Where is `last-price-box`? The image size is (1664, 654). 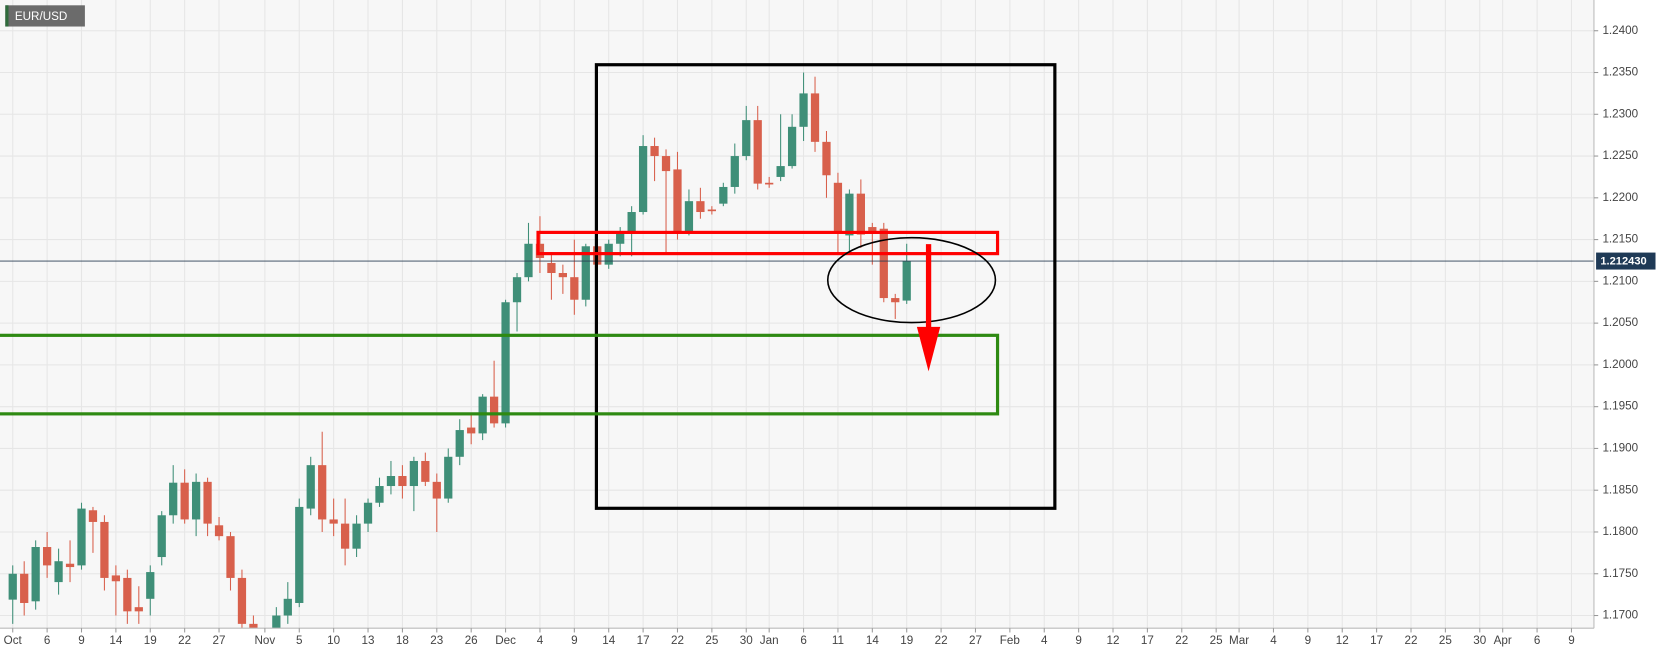 last-price-box is located at coordinates (1626, 261).